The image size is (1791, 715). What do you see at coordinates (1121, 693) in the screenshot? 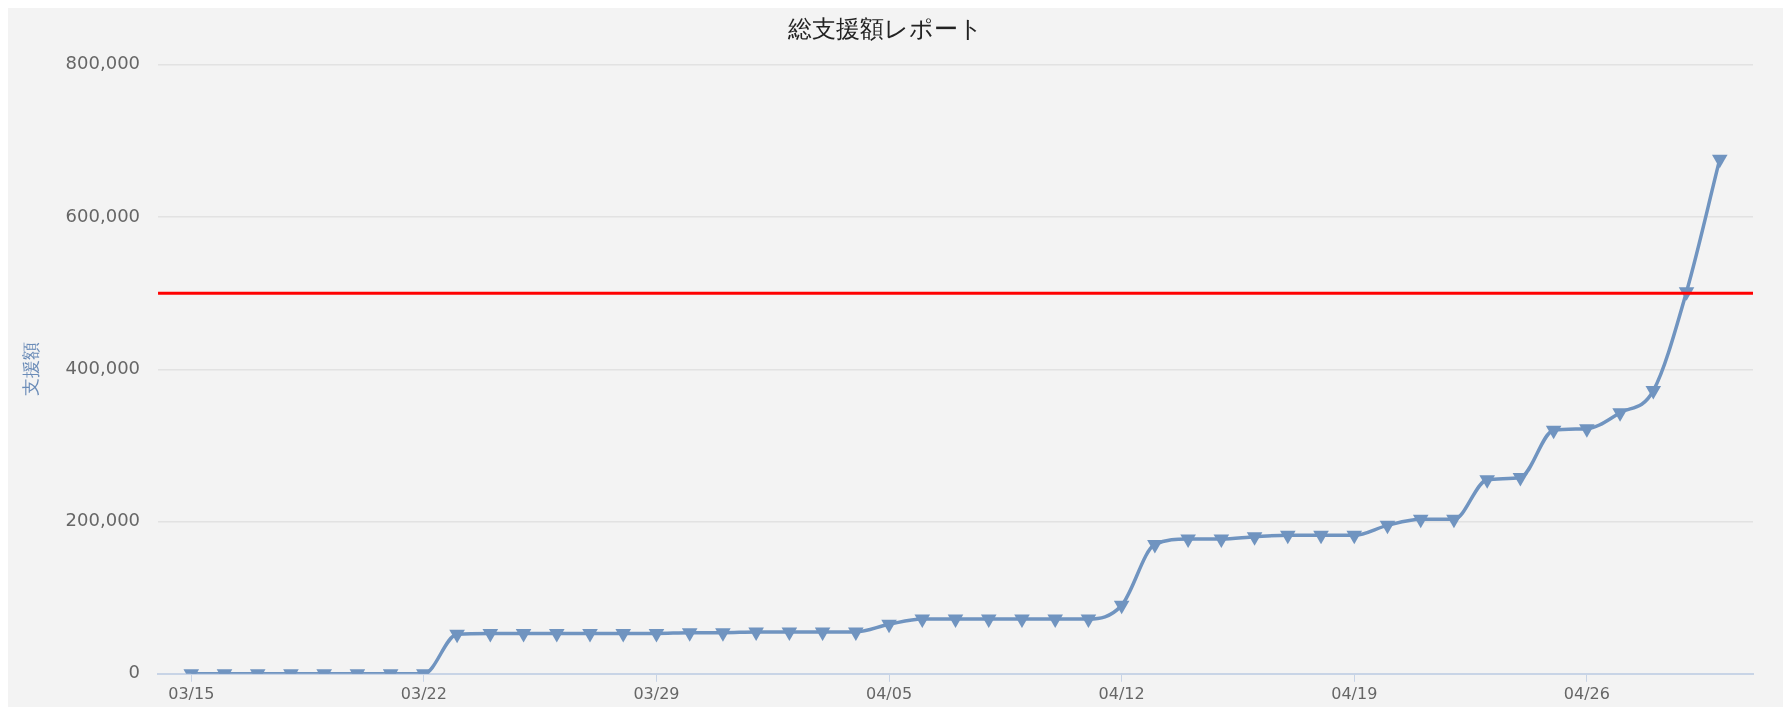
I see `x-tick-label: 04/12` at bounding box center [1121, 693].